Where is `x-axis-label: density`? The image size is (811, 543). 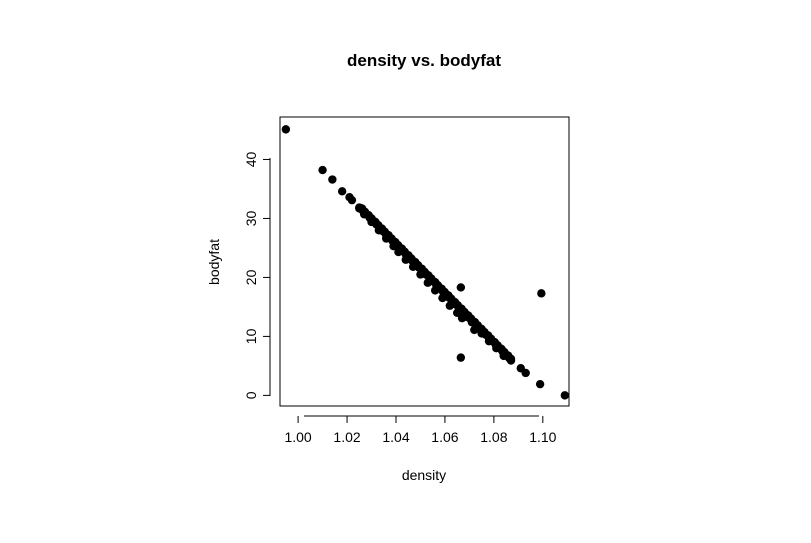
x-axis-label: density is located at coordinates (424, 475).